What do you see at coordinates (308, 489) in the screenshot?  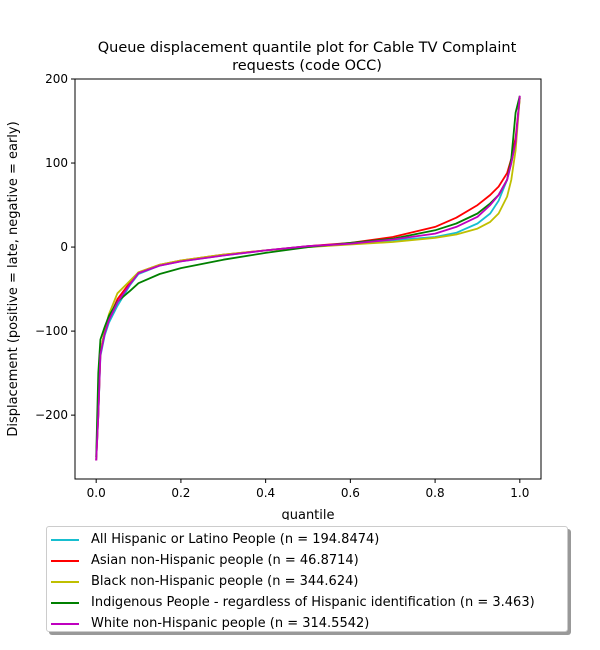 I see `x-axis-ticks: 0.0 0.2 0.4 0.6 0.8 1.0` at bounding box center [308, 489].